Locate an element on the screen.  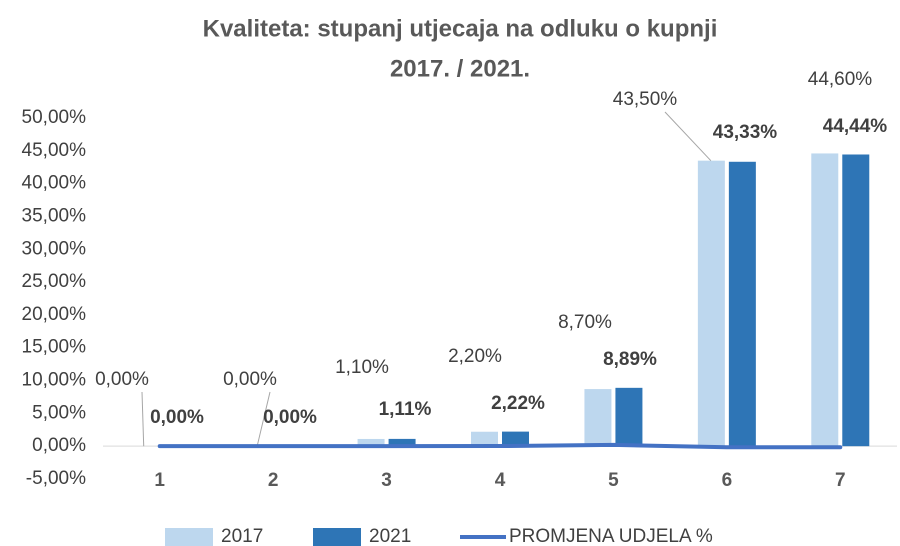
x-tick-label: 3 is located at coordinates (386, 480).